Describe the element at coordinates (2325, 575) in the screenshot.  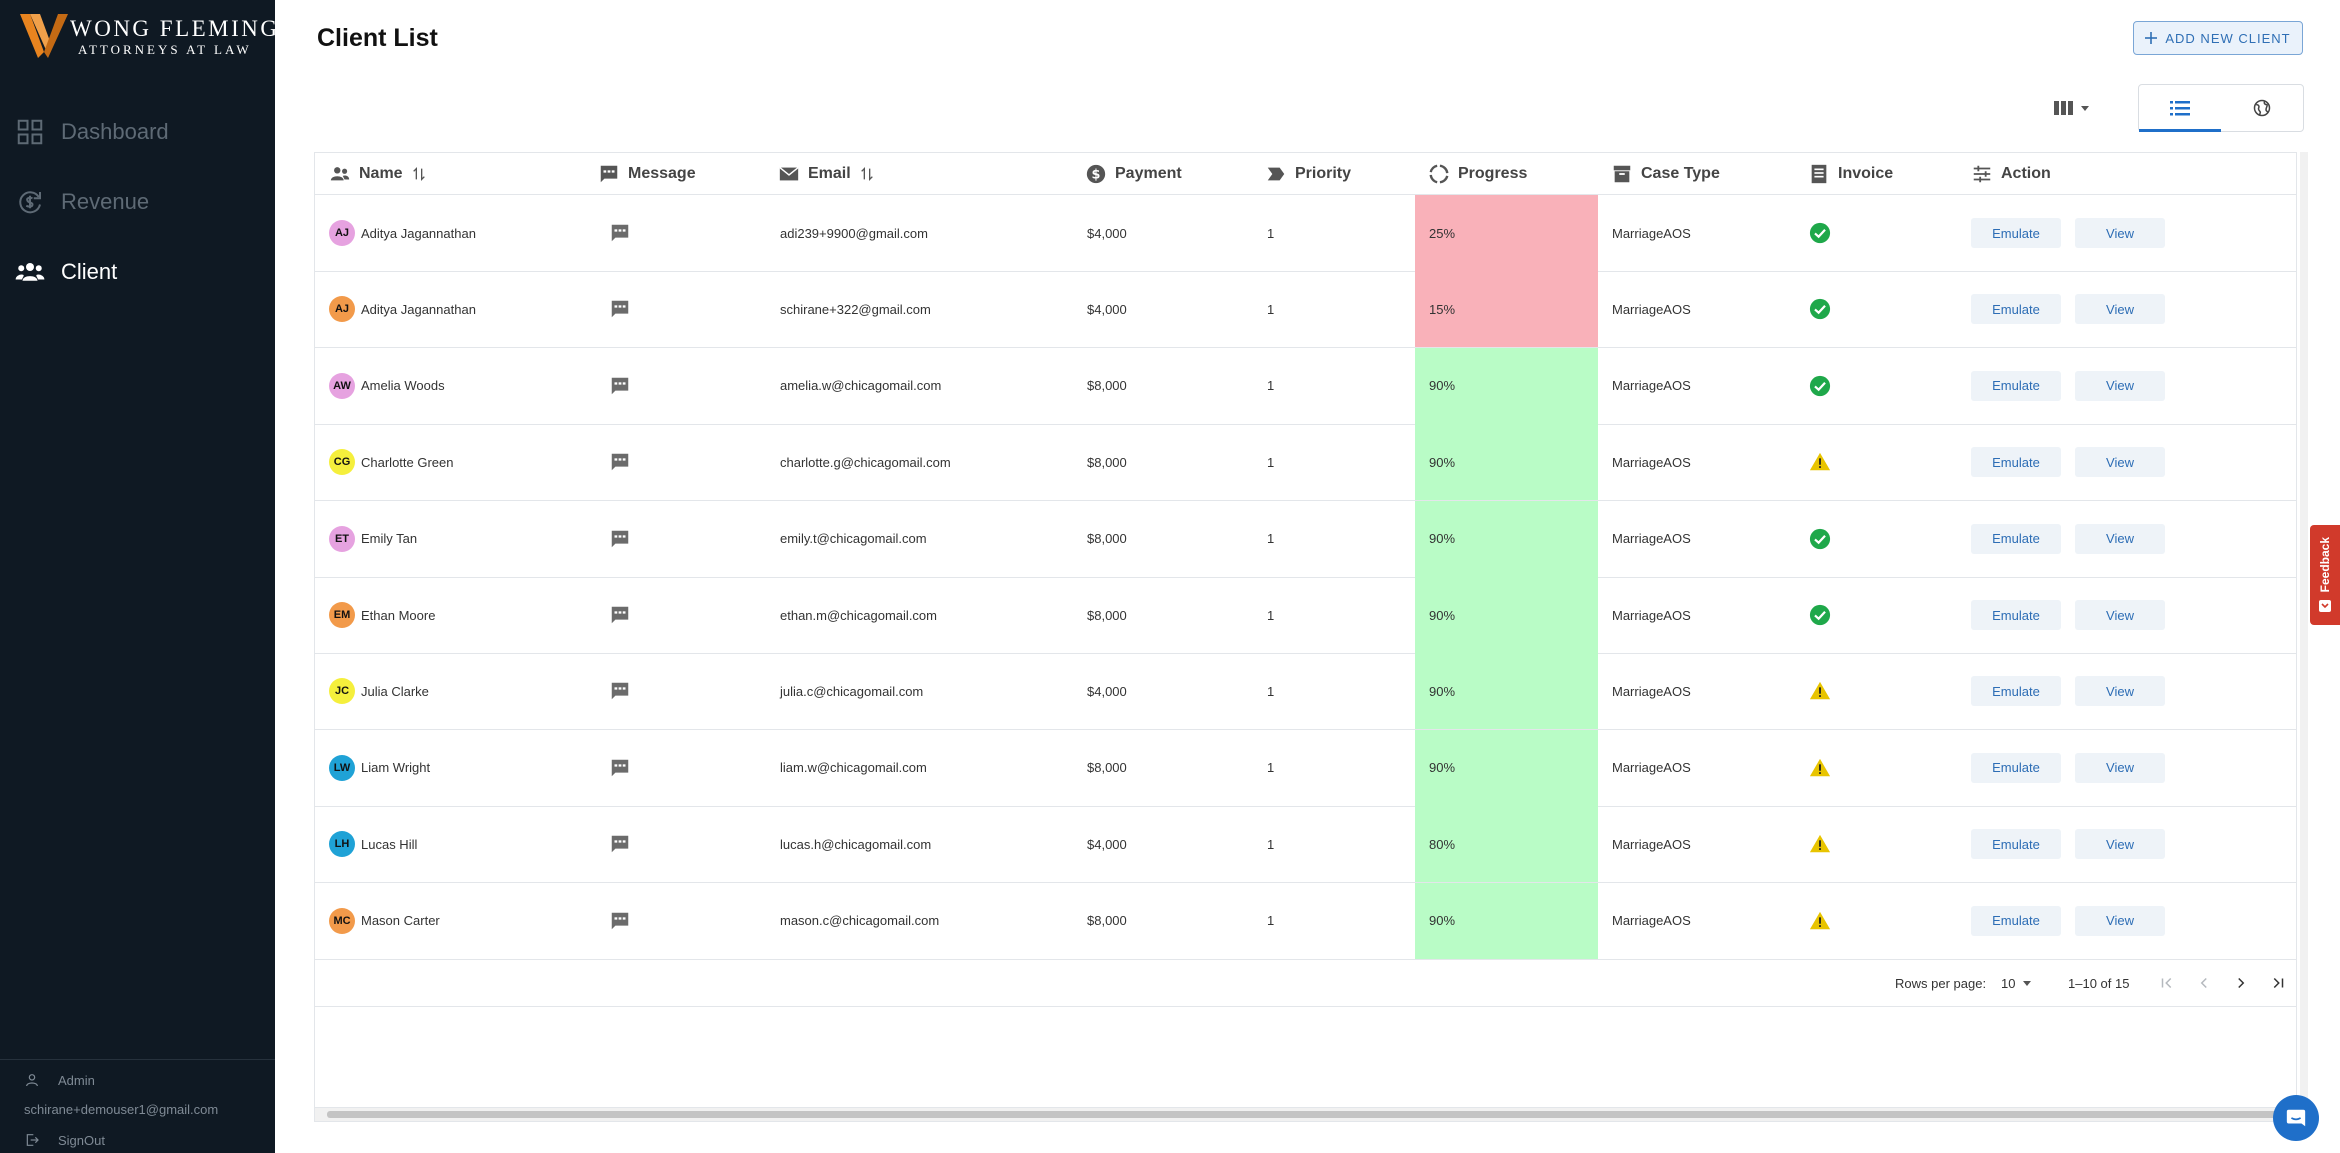
I see `feedback-tab: Feedback` at that location.